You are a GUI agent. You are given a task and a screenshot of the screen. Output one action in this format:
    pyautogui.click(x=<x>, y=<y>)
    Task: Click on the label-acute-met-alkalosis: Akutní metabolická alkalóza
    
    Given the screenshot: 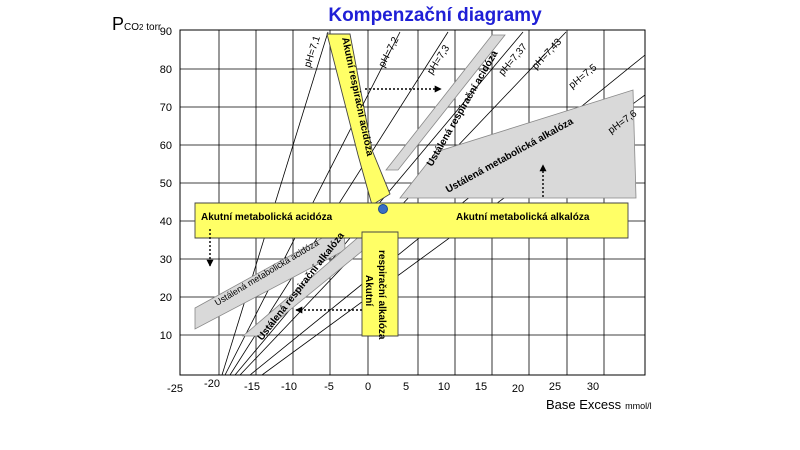 What is the action you would take?
    pyautogui.click(x=523, y=217)
    